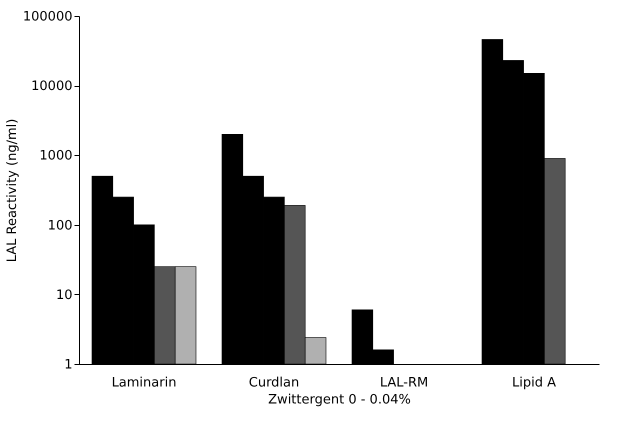 Image resolution: width=641 pixels, height=421 pixels. What do you see at coordinates (144, 383) in the screenshot?
I see `x-tick-label: Laminarin` at bounding box center [144, 383].